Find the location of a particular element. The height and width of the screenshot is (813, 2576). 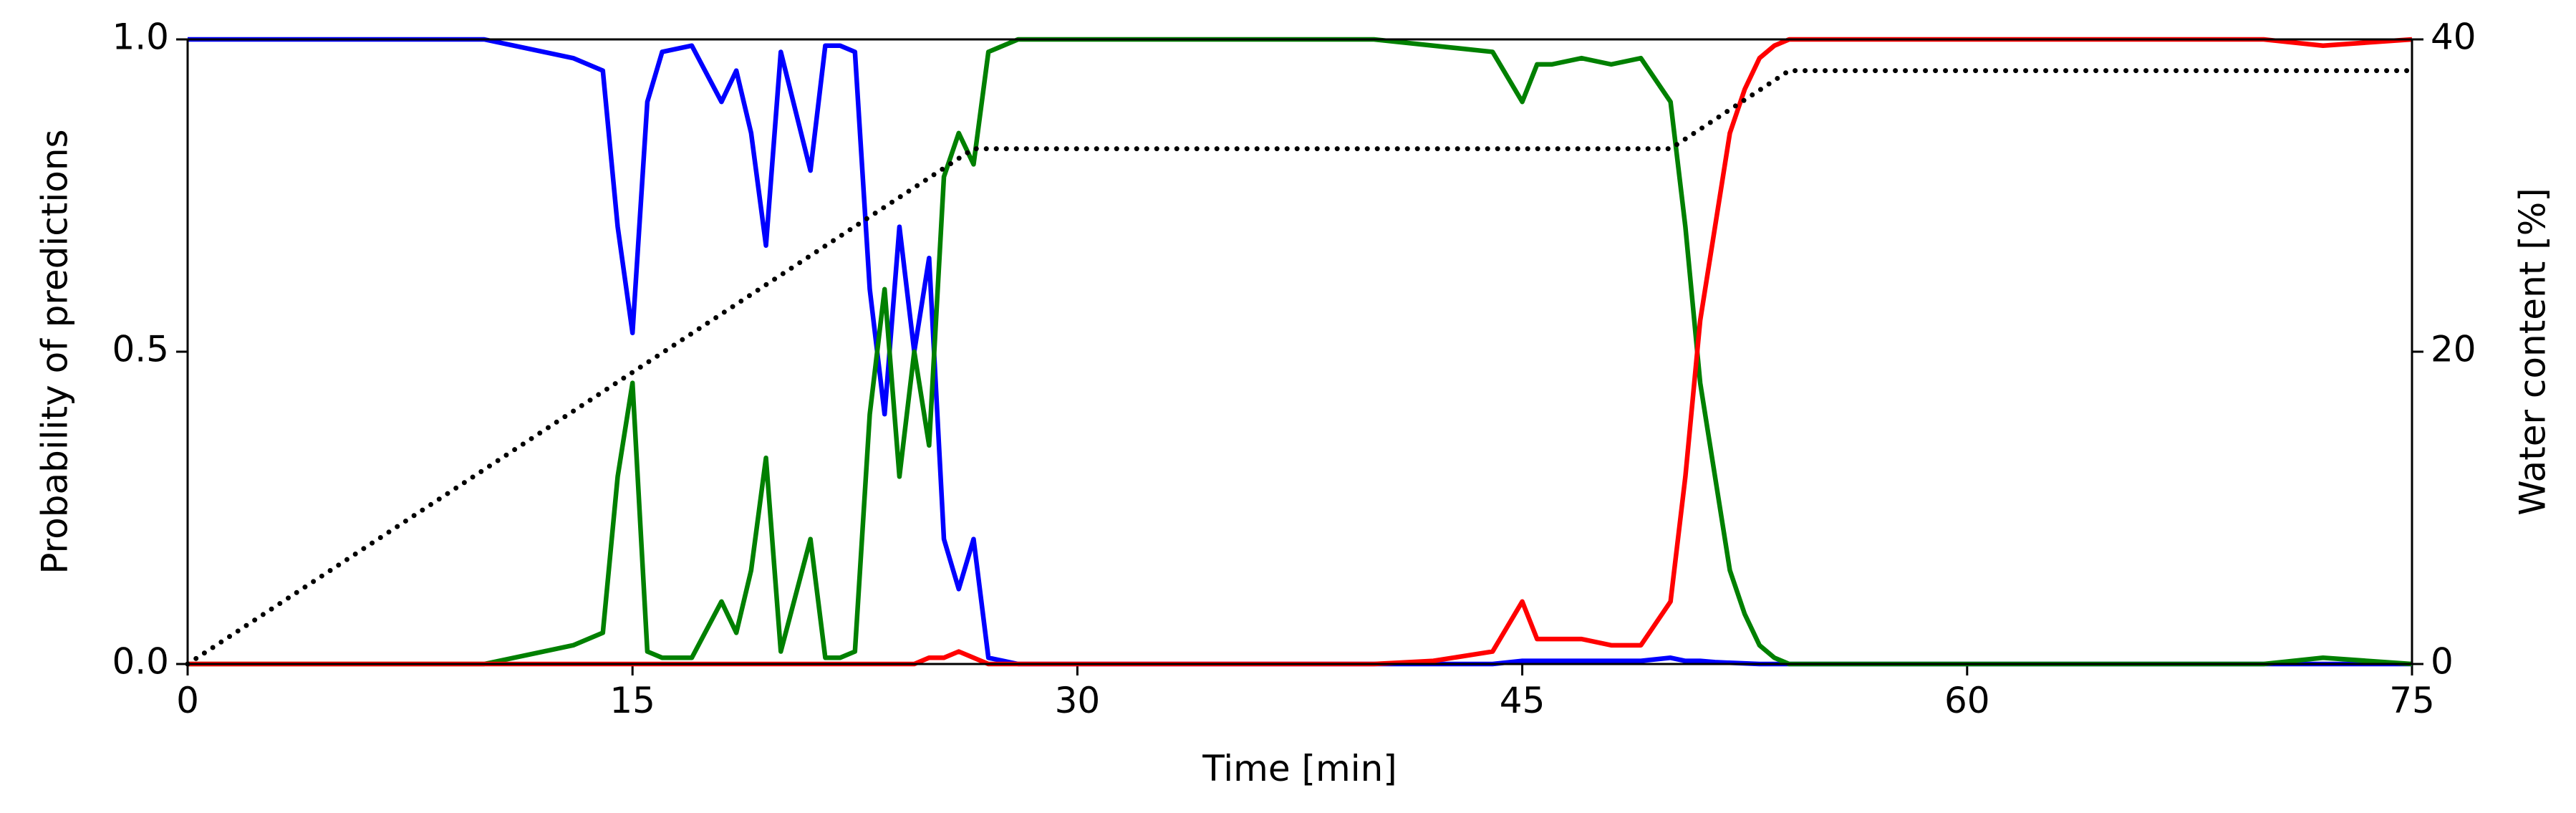

y2-tick-label: 0 is located at coordinates (2442, 662).